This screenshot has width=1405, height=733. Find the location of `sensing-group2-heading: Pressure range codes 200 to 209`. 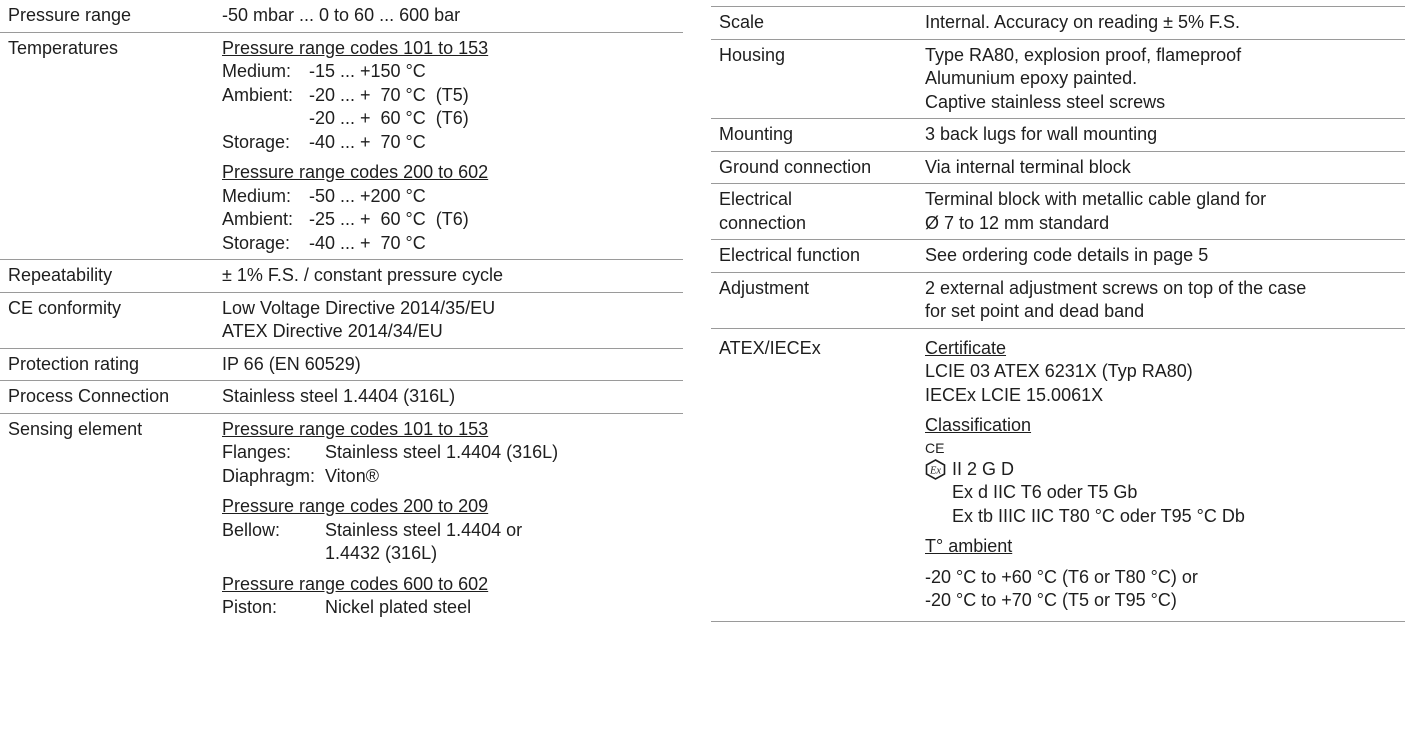

sensing-group2-heading: Pressure range codes 200 to 209 is located at coordinates (355, 506).